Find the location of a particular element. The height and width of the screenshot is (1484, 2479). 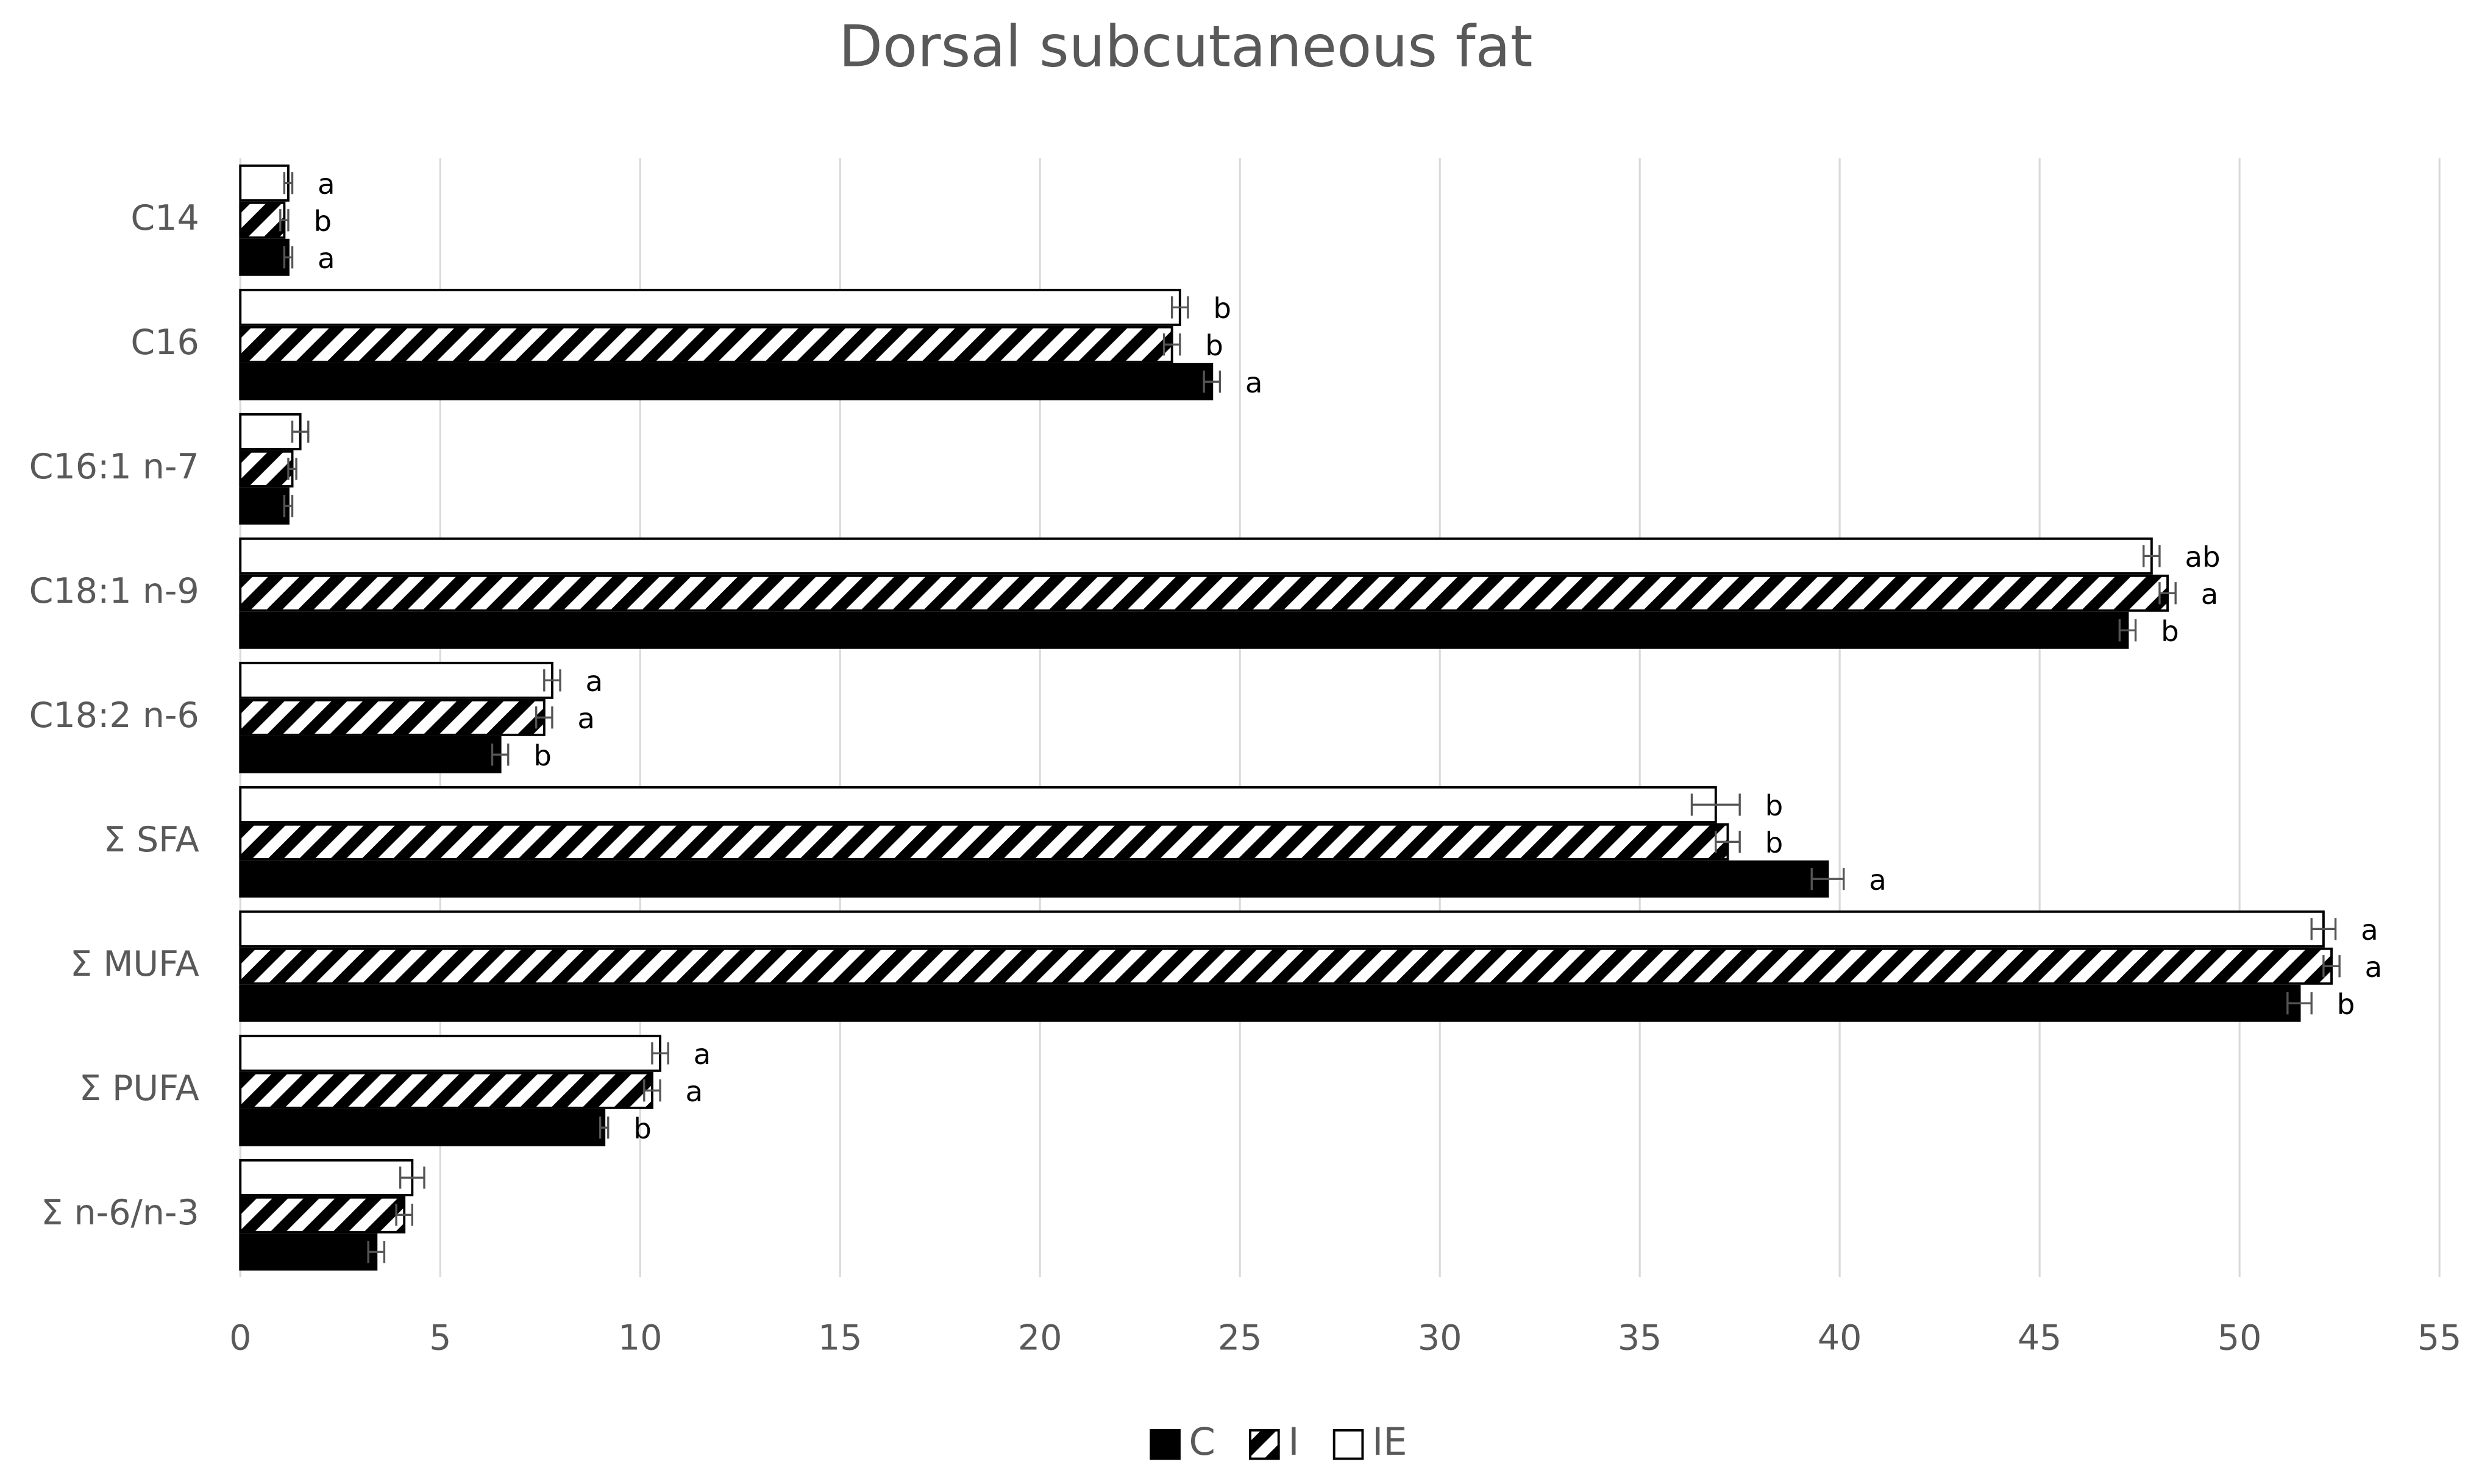

x-tick-label: 55 is located at coordinates (2439, 1338).